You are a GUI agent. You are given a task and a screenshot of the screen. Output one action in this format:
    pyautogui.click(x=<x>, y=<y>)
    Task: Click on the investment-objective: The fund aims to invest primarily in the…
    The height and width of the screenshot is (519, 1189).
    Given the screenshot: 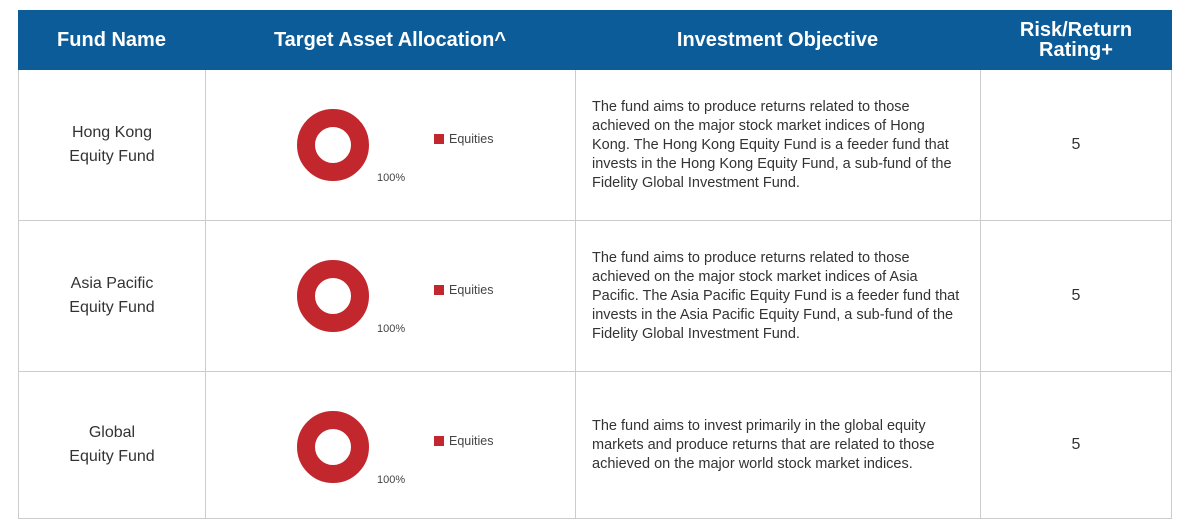 What is the action you would take?
    pyautogui.click(x=777, y=445)
    